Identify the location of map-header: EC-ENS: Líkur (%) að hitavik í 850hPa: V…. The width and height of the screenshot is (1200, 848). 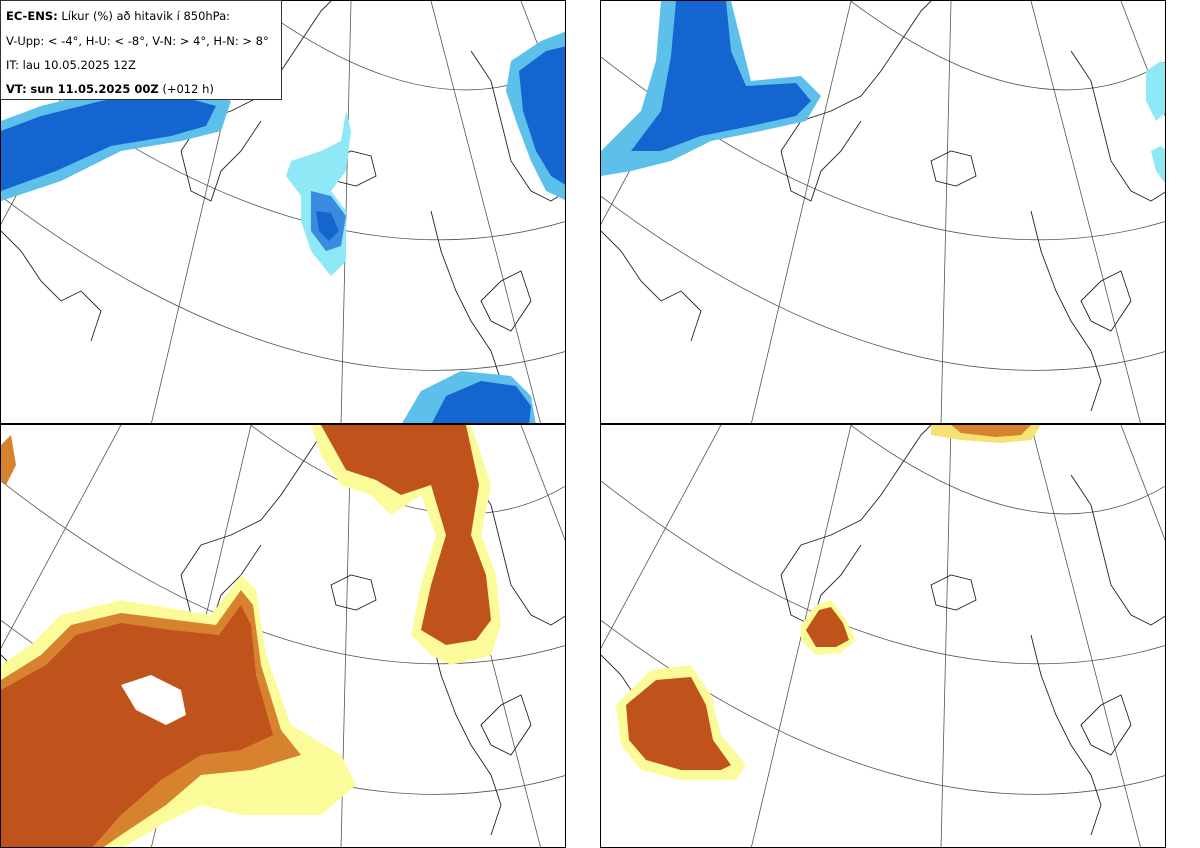
(141, 50).